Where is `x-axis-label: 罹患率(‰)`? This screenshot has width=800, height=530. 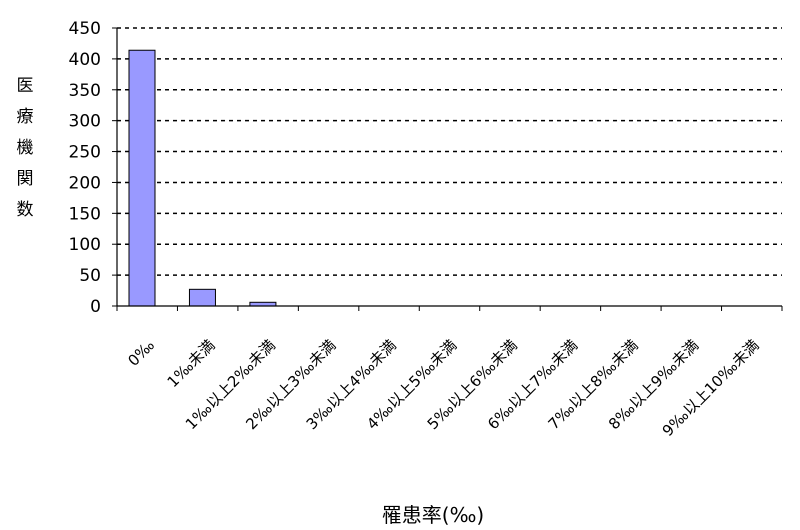 x-axis-label: 罹患率(‰) is located at coordinates (433, 515).